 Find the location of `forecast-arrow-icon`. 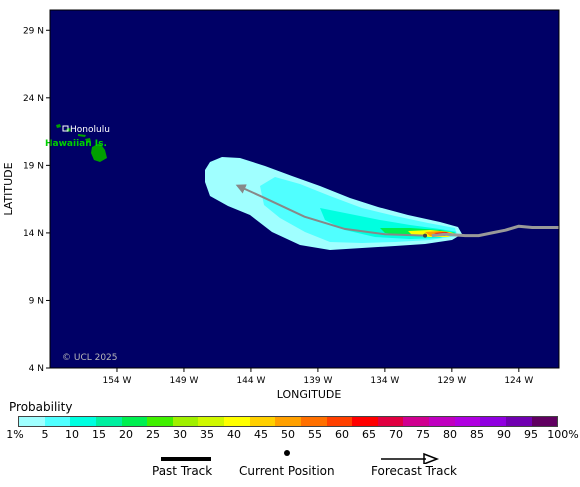

forecast-arrow-icon is located at coordinates (431, 458).